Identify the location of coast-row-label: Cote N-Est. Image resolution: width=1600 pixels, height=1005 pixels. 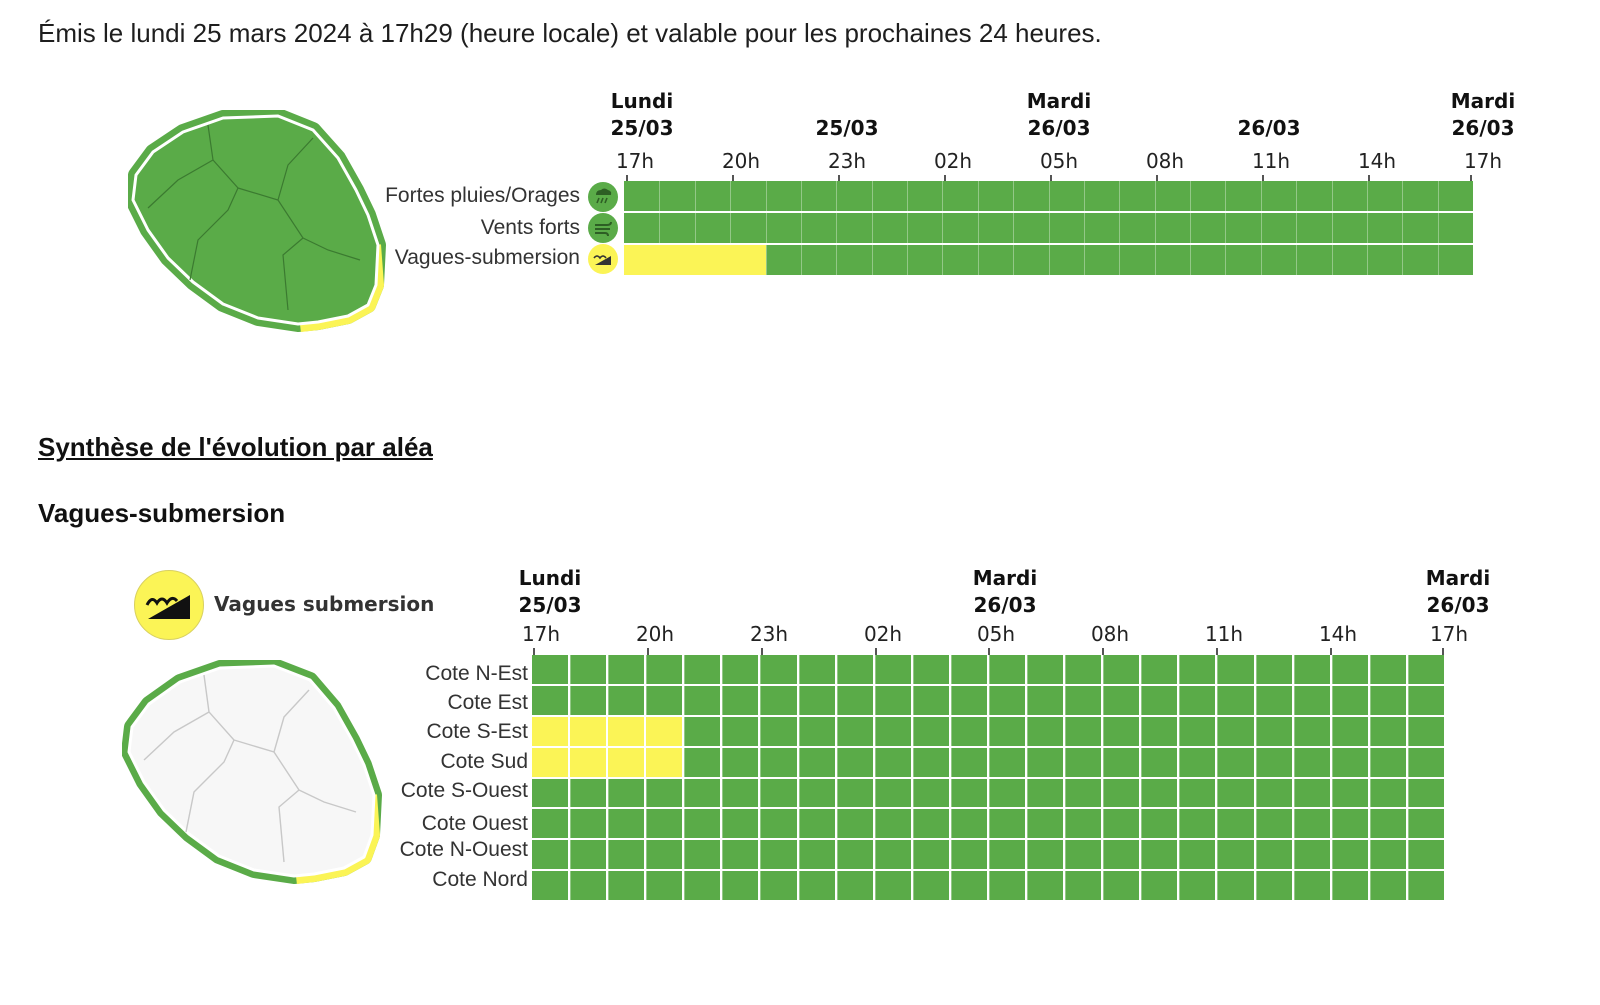
(476, 673).